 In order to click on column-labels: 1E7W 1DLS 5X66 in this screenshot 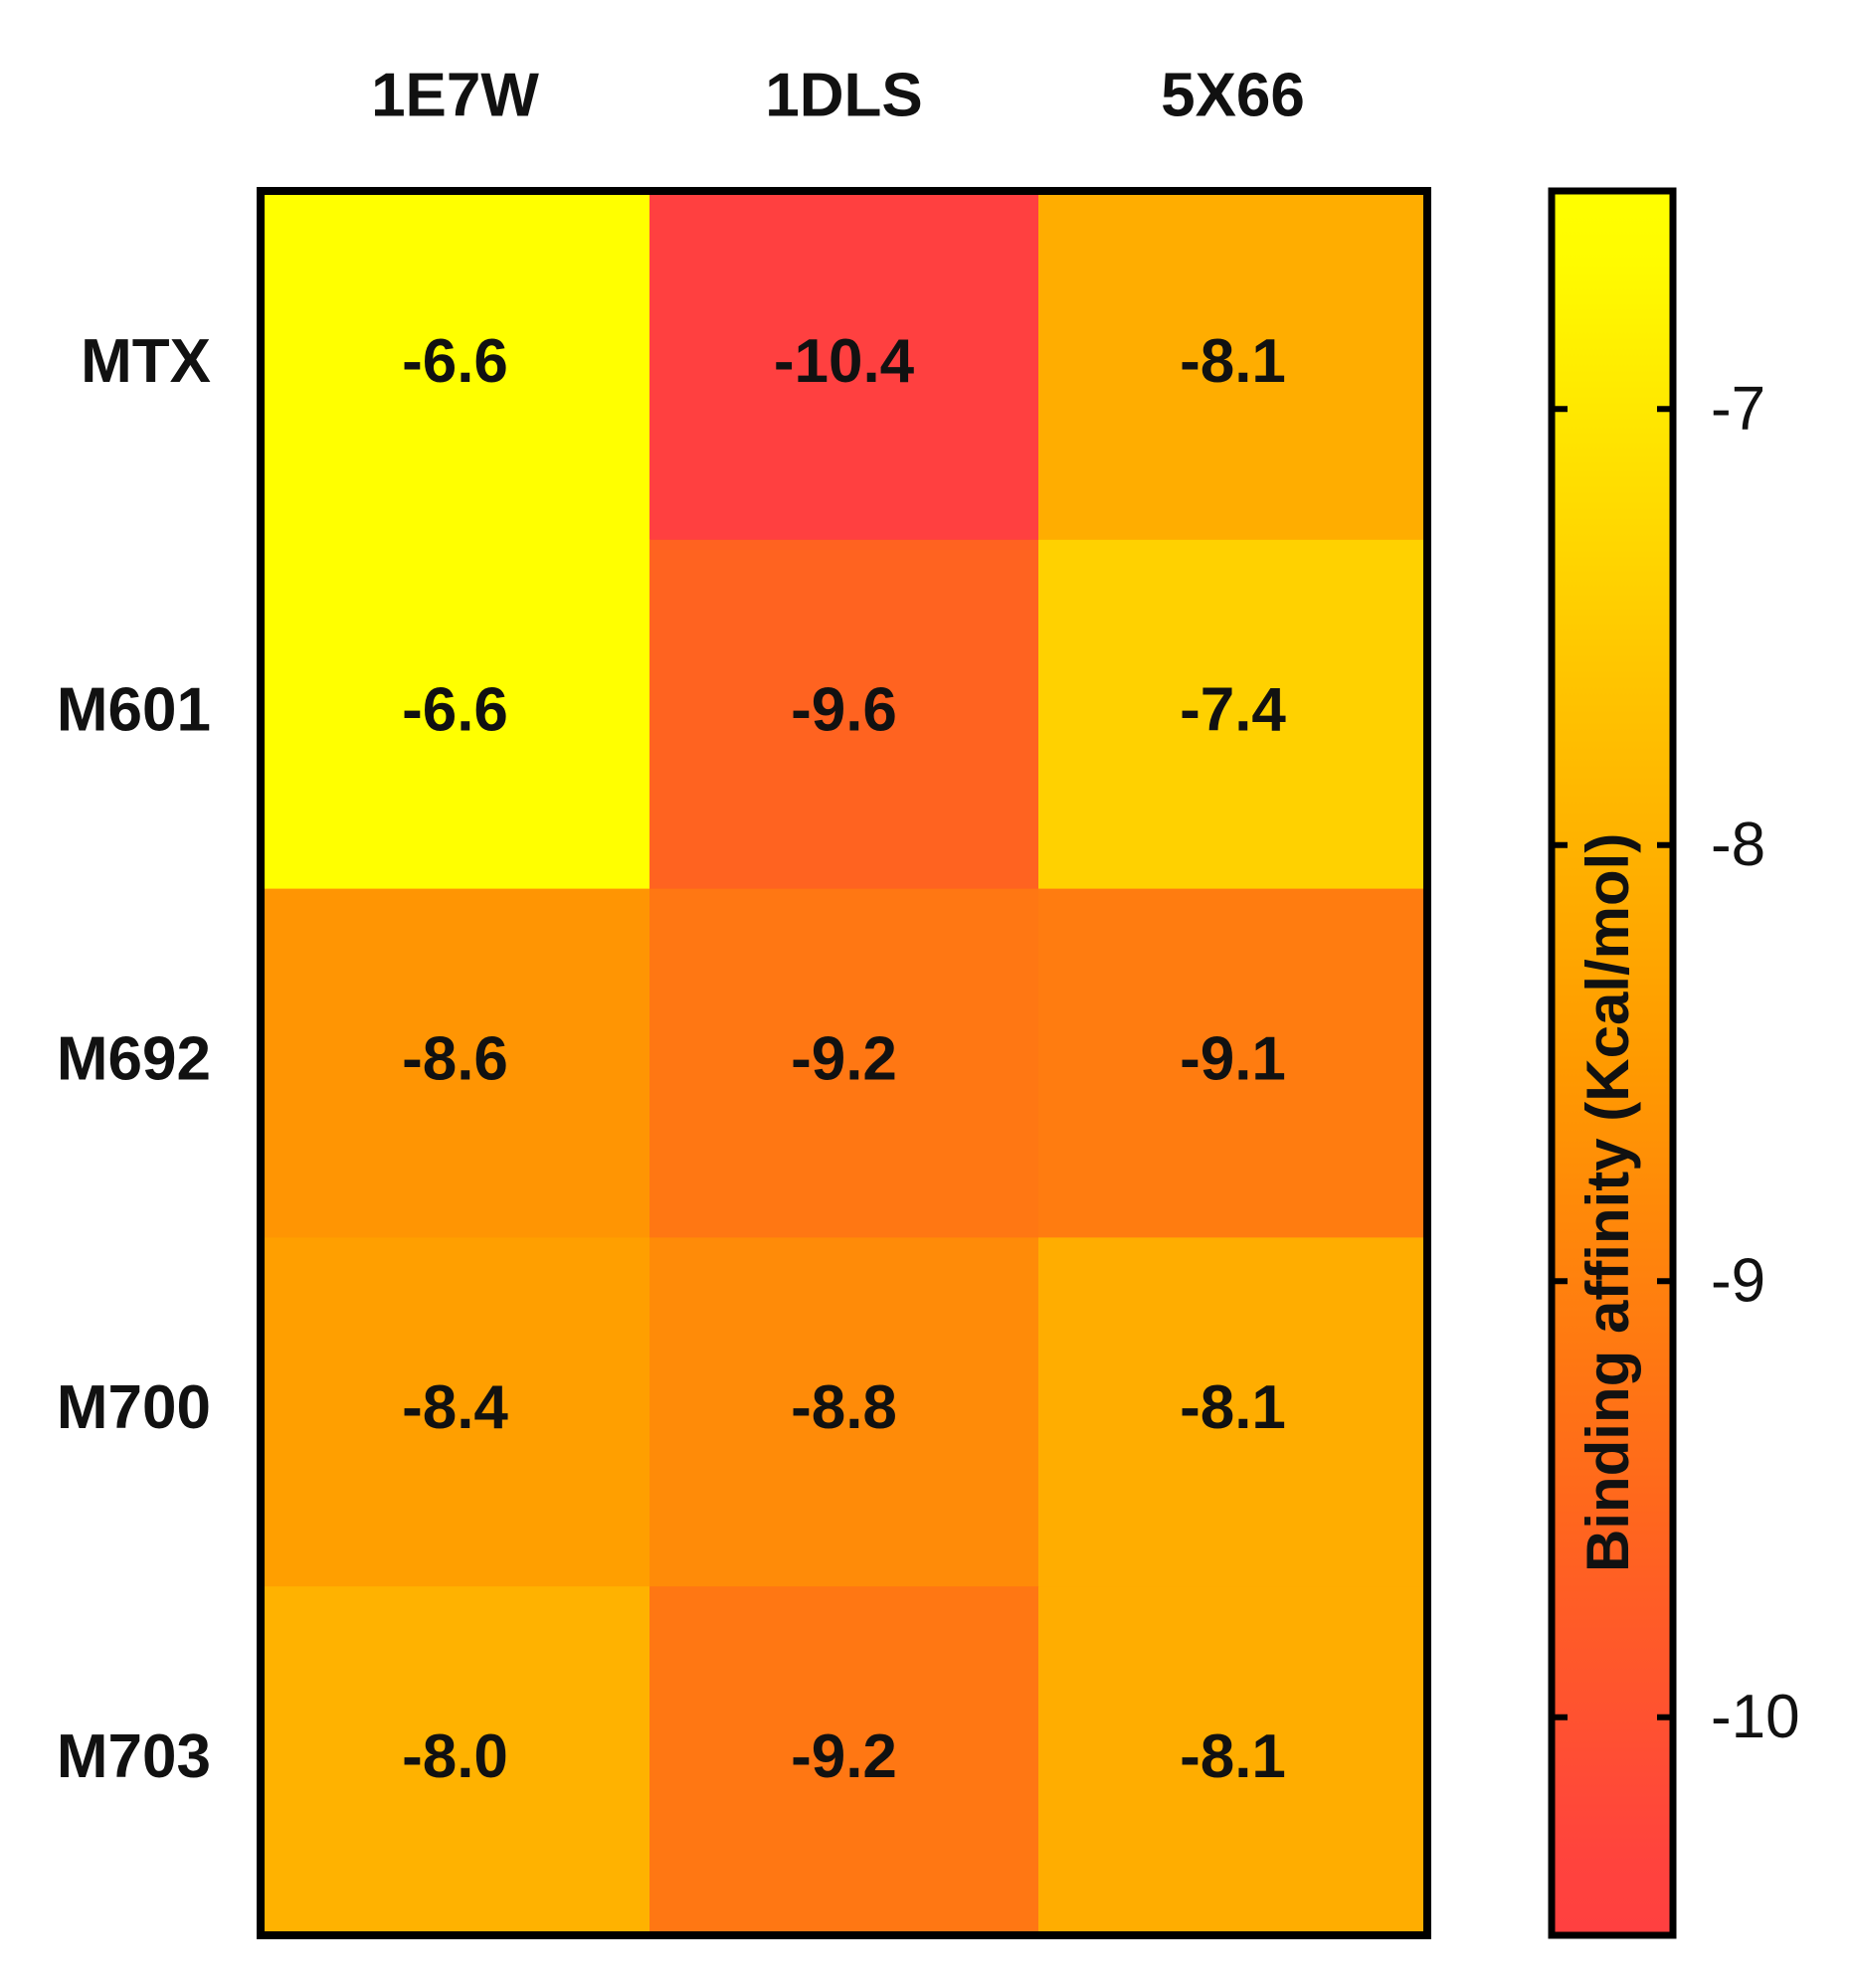, I will do `click(838, 95)`.